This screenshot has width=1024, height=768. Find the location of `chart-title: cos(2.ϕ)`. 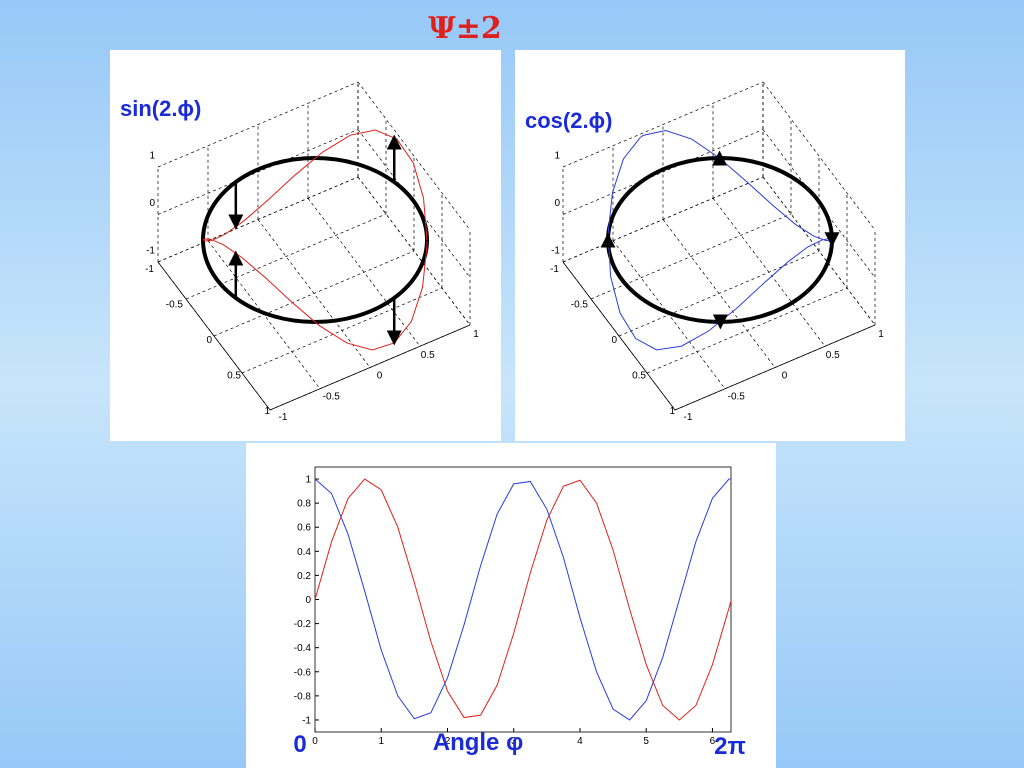

chart-title: cos(2.ϕ) is located at coordinates (568, 120).